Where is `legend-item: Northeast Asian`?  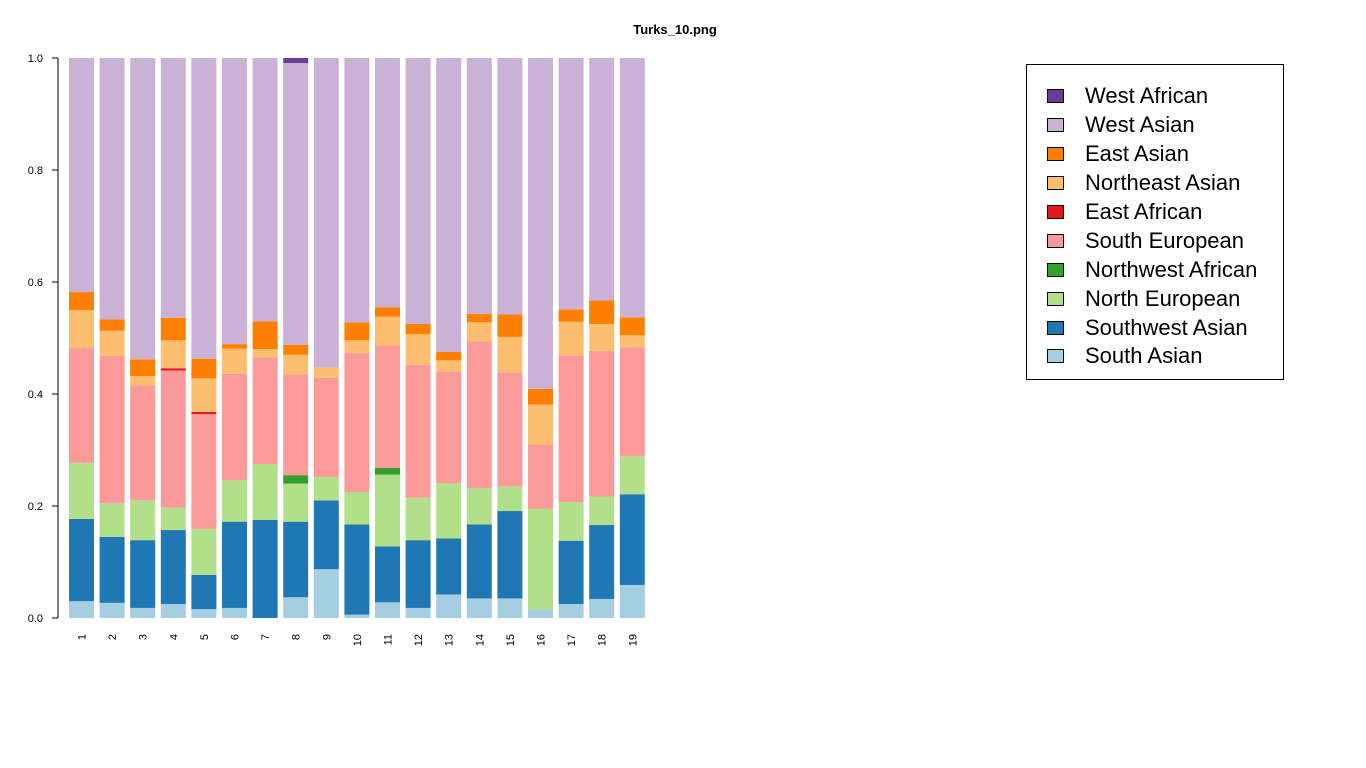 legend-item: Northeast Asian is located at coordinates (1165, 183).